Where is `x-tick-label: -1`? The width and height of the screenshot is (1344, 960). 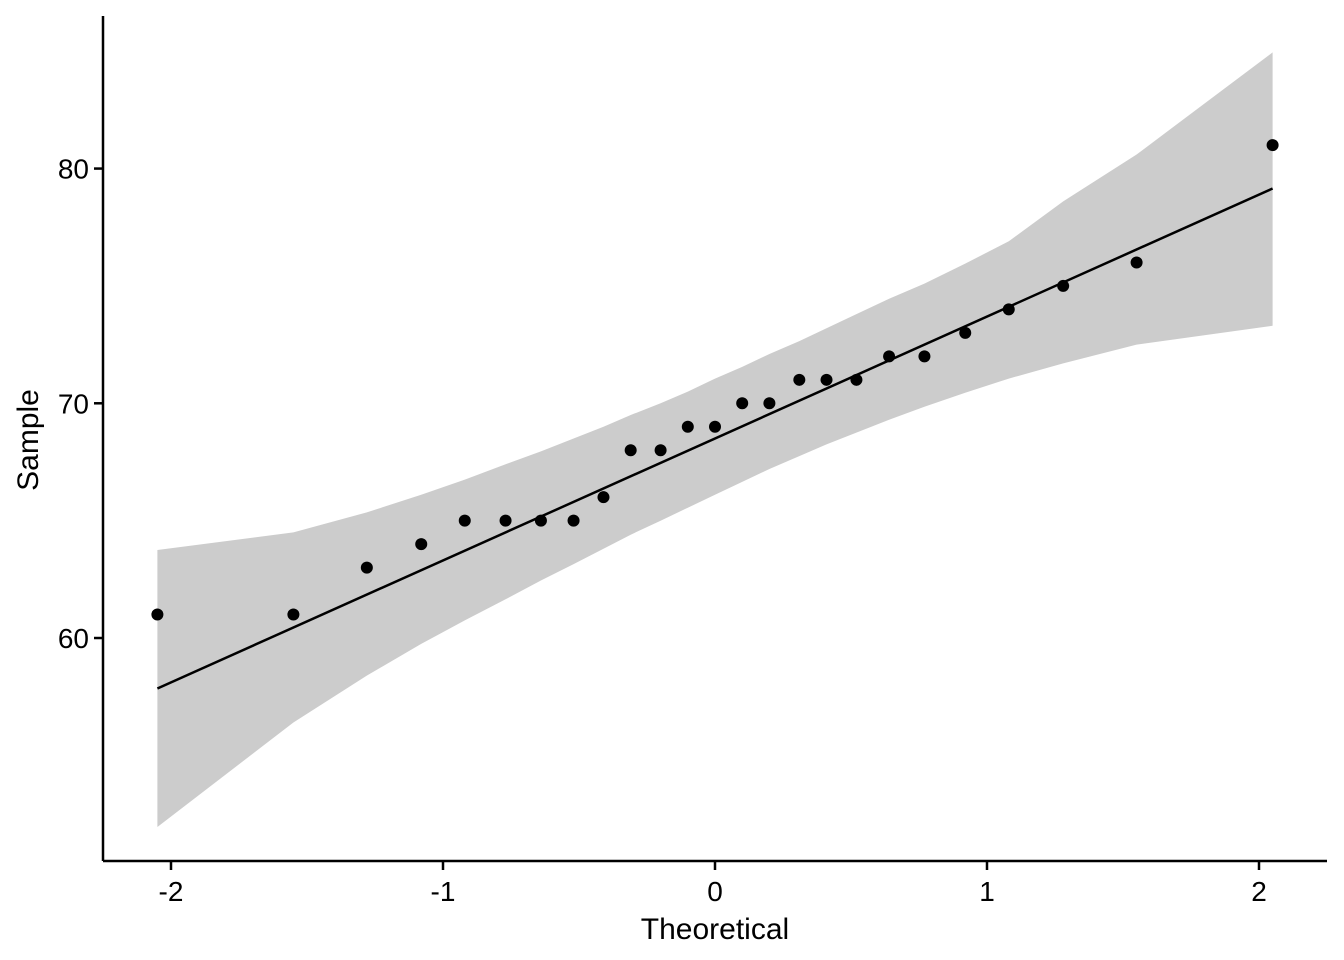
x-tick-label: -1 is located at coordinates (443, 891).